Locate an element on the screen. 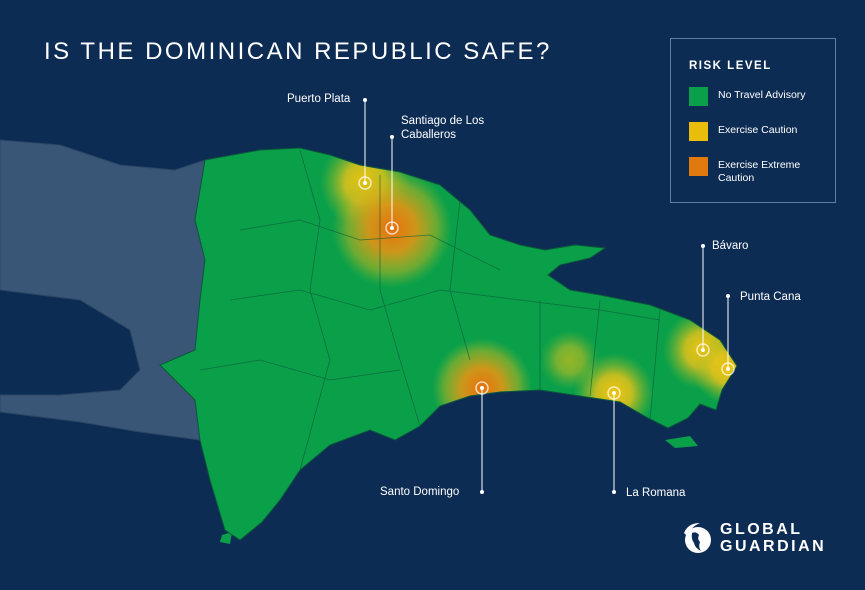 The width and height of the screenshot is (865, 590). saona-island is located at coordinates (681, 442).